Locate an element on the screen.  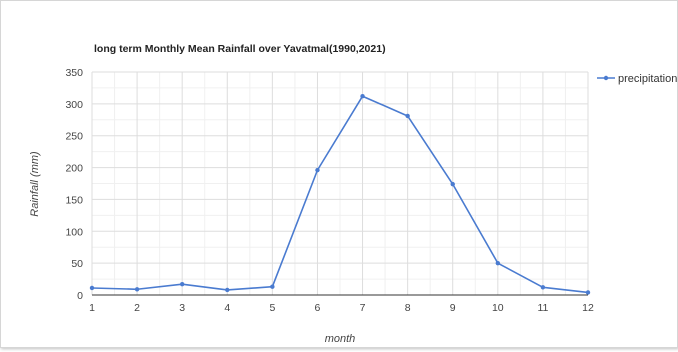
y-tick-label: 100 is located at coordinates (74, 232).